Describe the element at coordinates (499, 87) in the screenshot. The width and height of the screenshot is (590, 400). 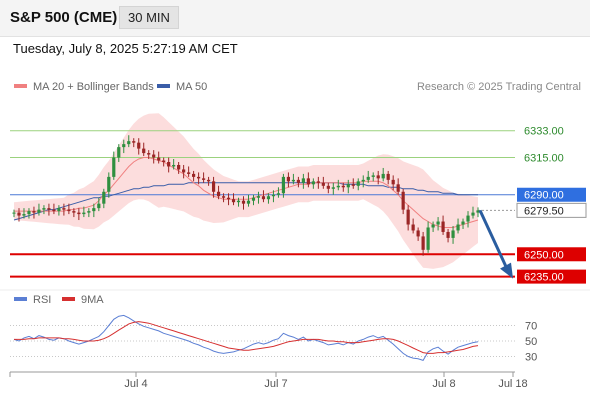
I see `credit-text: Research © 2025 Trading Central` at that location.